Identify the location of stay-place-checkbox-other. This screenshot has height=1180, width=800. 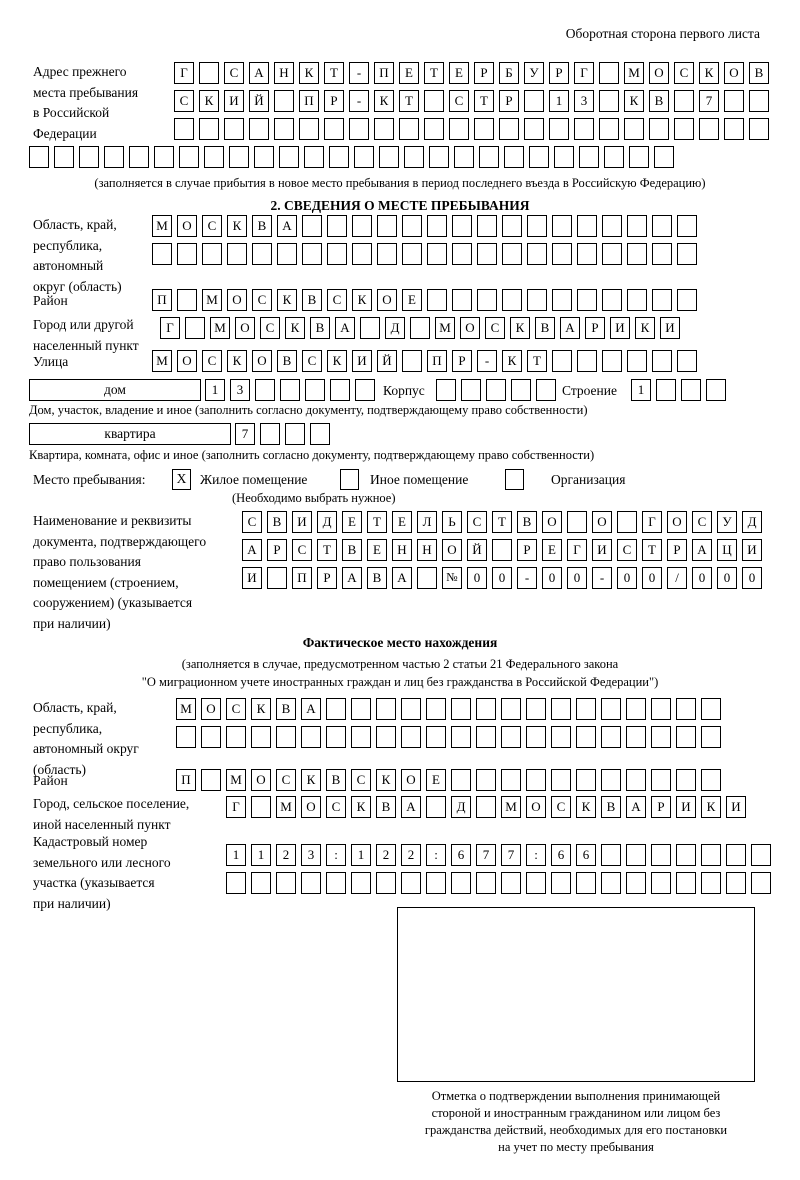
(349, 479).